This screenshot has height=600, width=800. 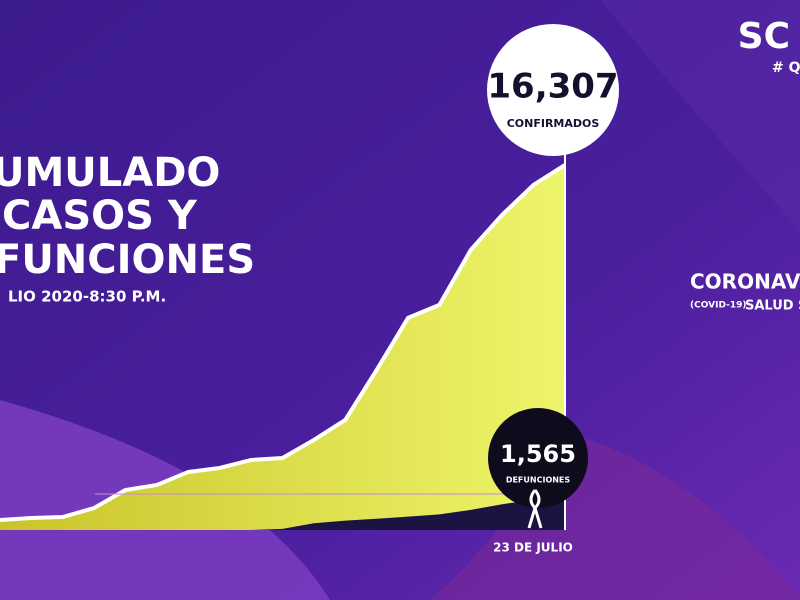 I want to click on series-label: CONFIRMADOS, so click(x=553, y=123).